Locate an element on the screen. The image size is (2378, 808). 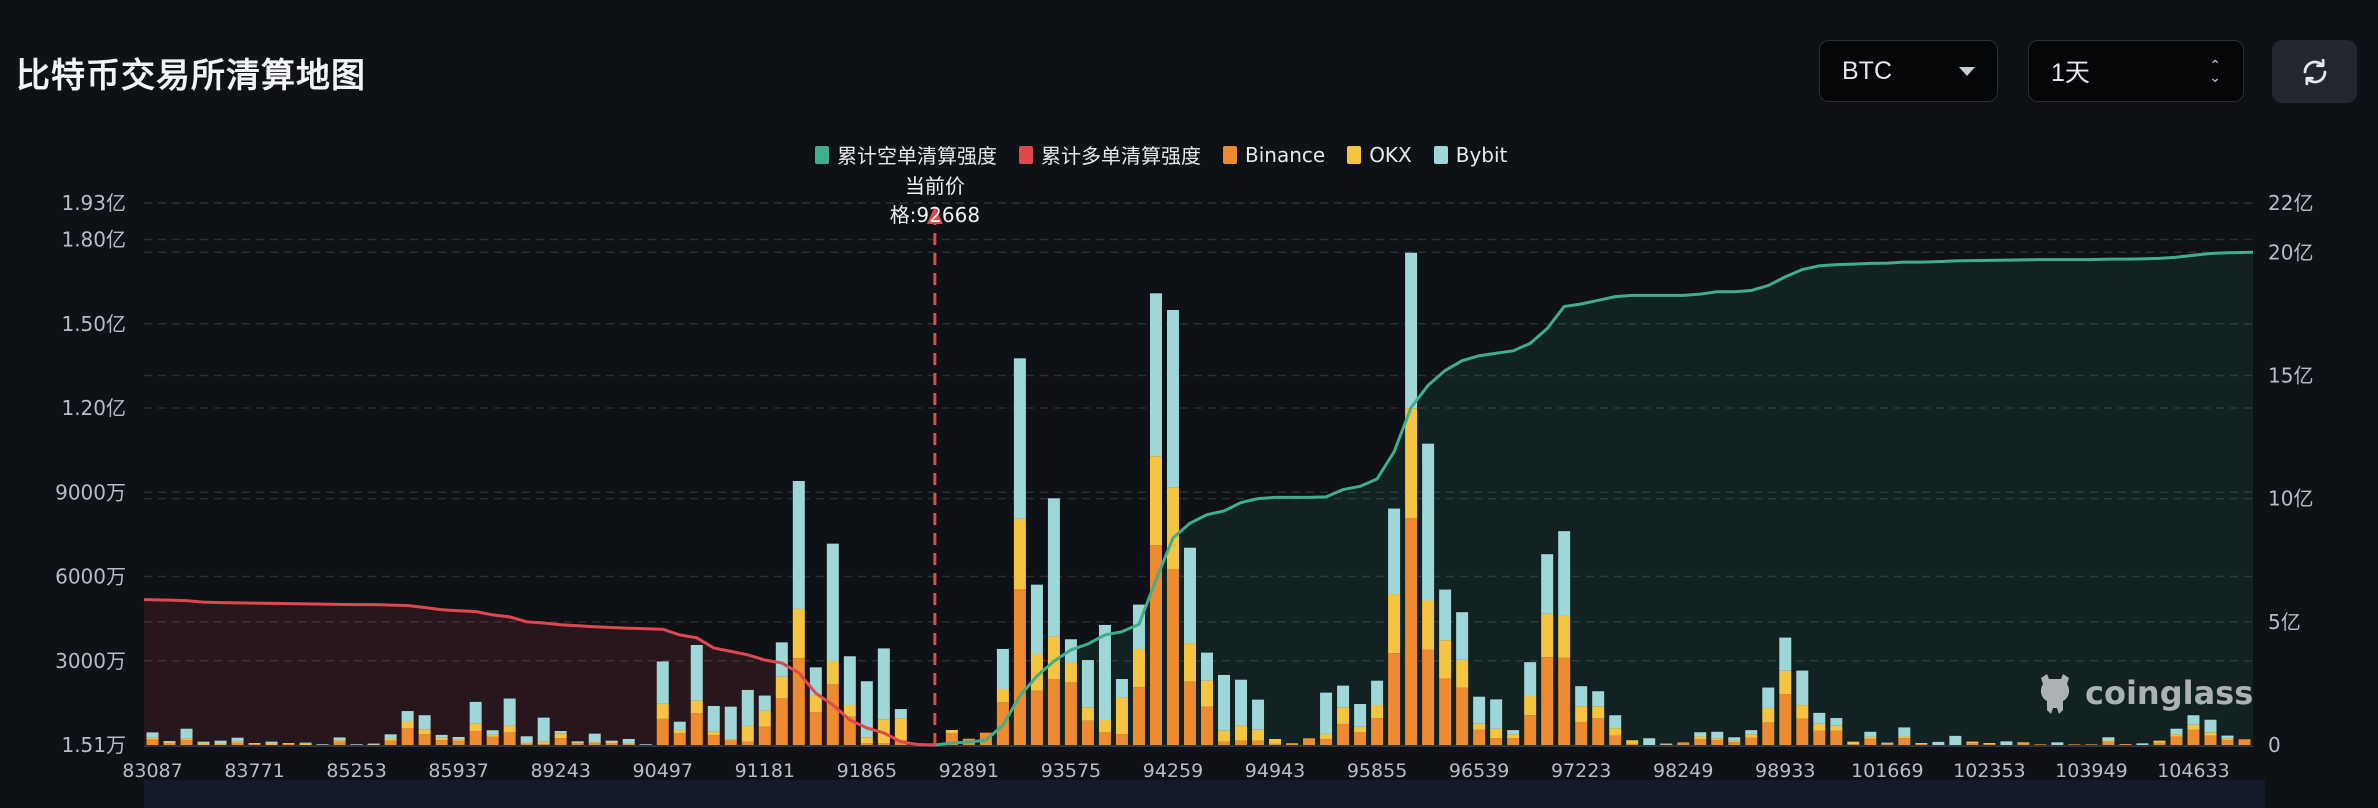
period-select: 1天 ⌃ ⌄ is located at coordinates (2136, 71).